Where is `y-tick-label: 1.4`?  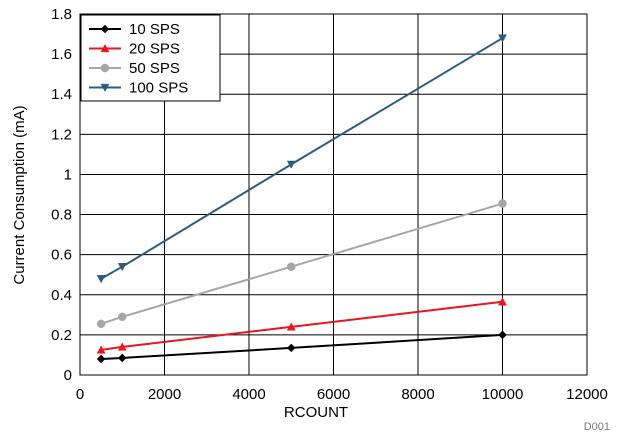 y-tick-label: 1.4 is located at coordinates (61, 94).